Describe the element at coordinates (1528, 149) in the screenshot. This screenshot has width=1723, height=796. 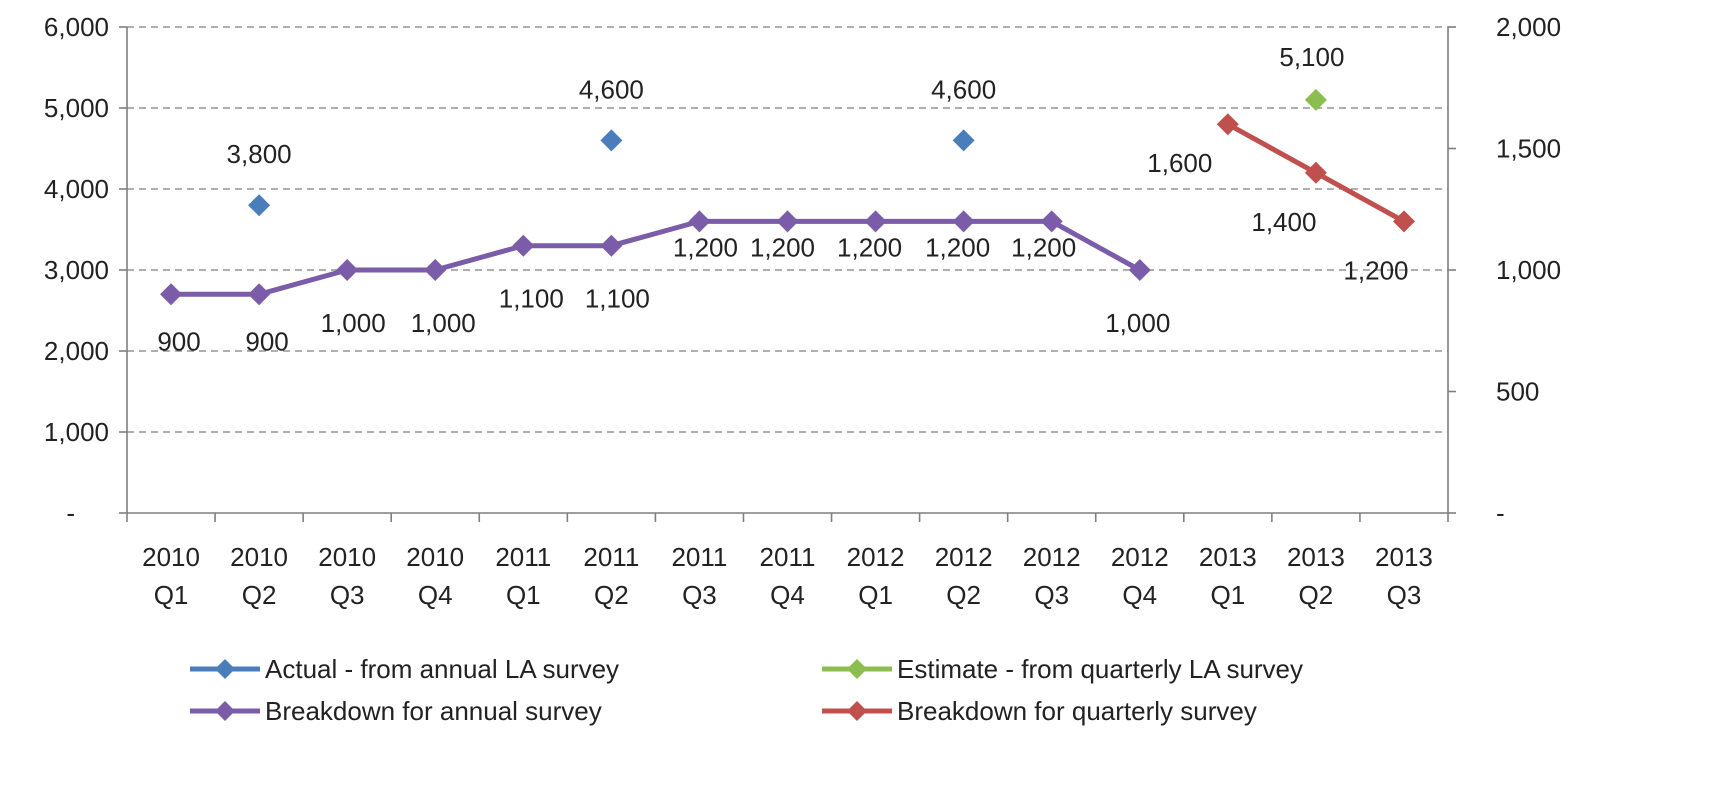
I see `right-y-tick-label: 1,500` at that location.